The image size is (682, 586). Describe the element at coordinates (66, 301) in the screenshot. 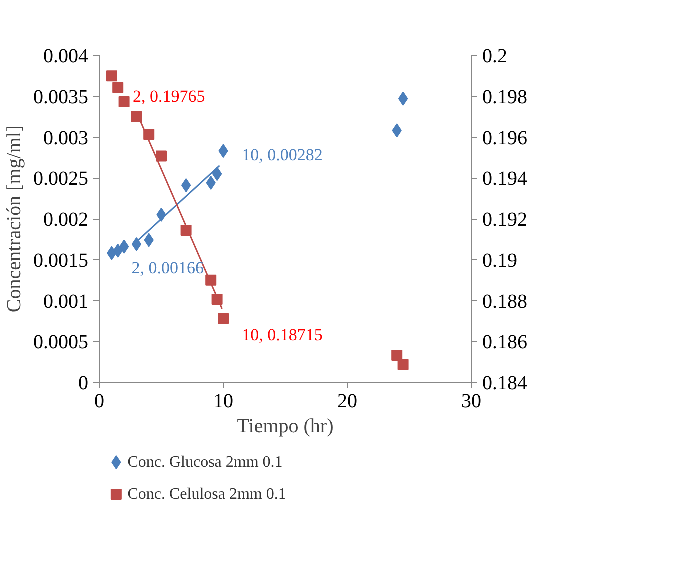

I see `y-tick-label: 0.001` at that location.